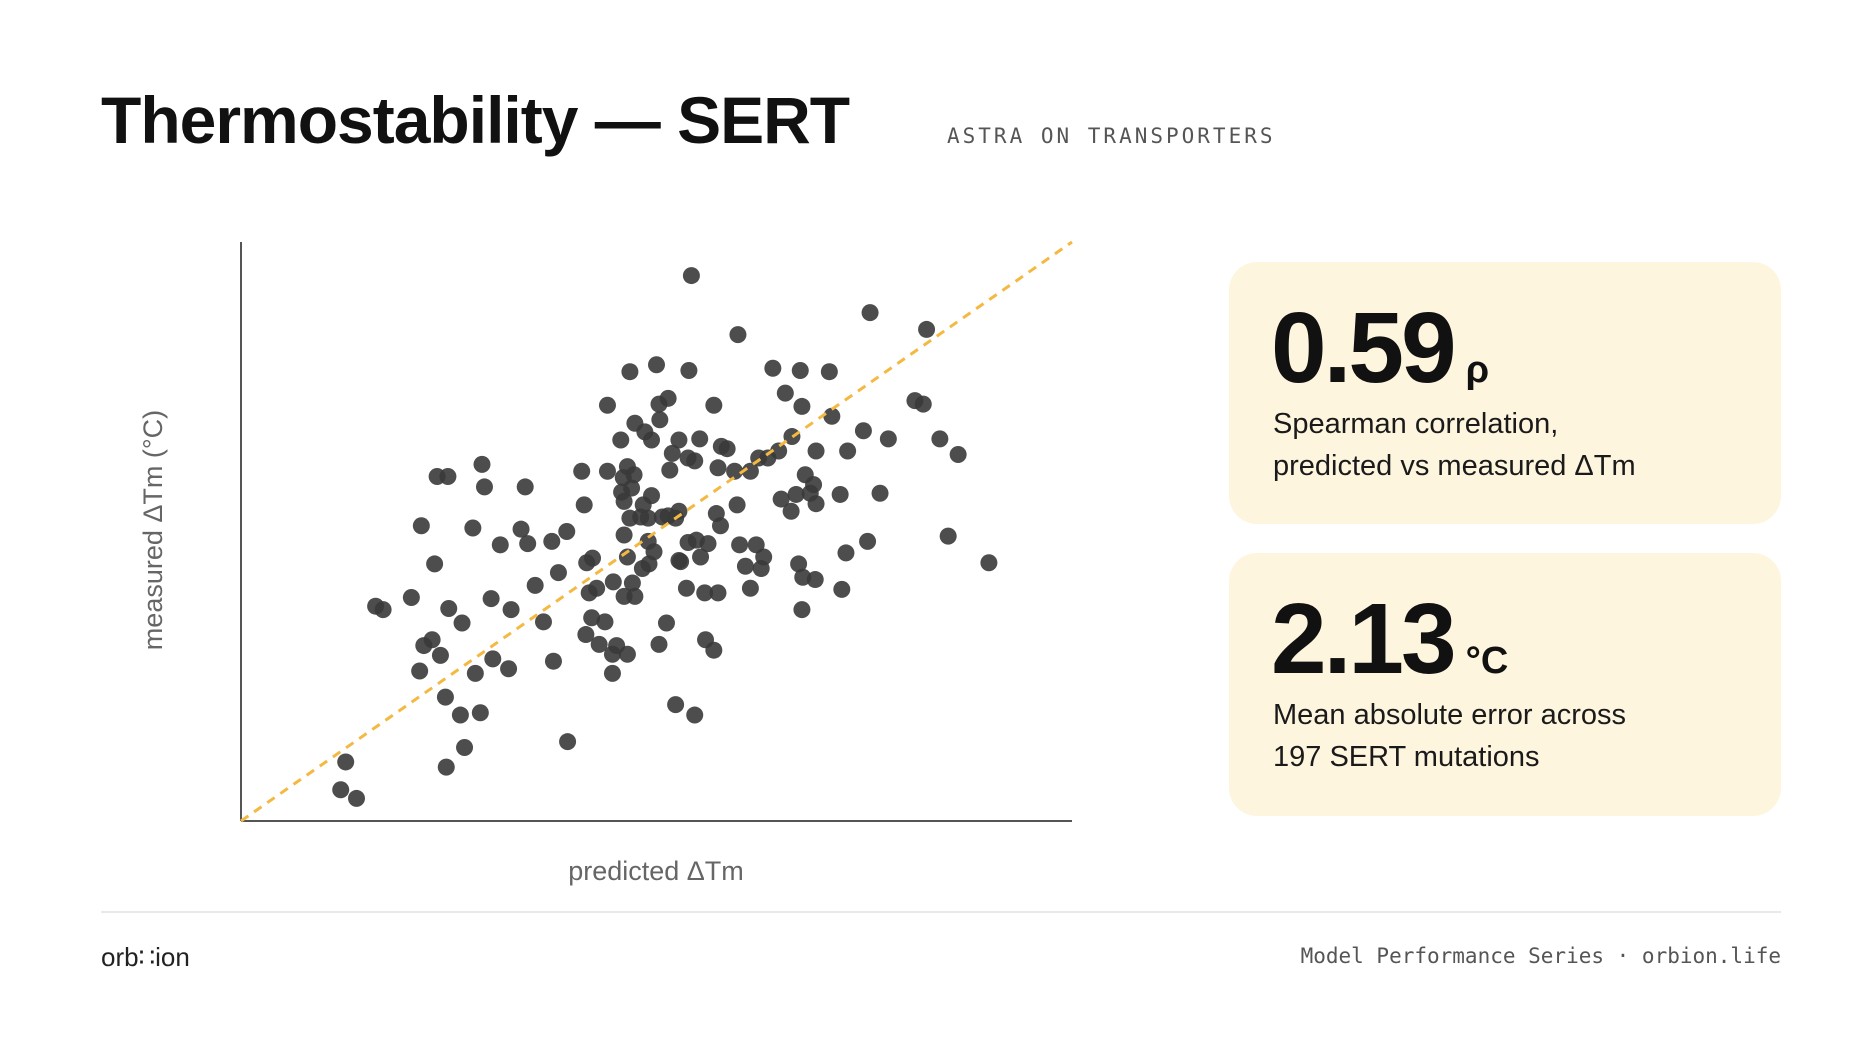  What do you see at coordinates (1487, 661) in the screenshot?
I see `stat-unit: °C` at bounding box center [1487, 661].